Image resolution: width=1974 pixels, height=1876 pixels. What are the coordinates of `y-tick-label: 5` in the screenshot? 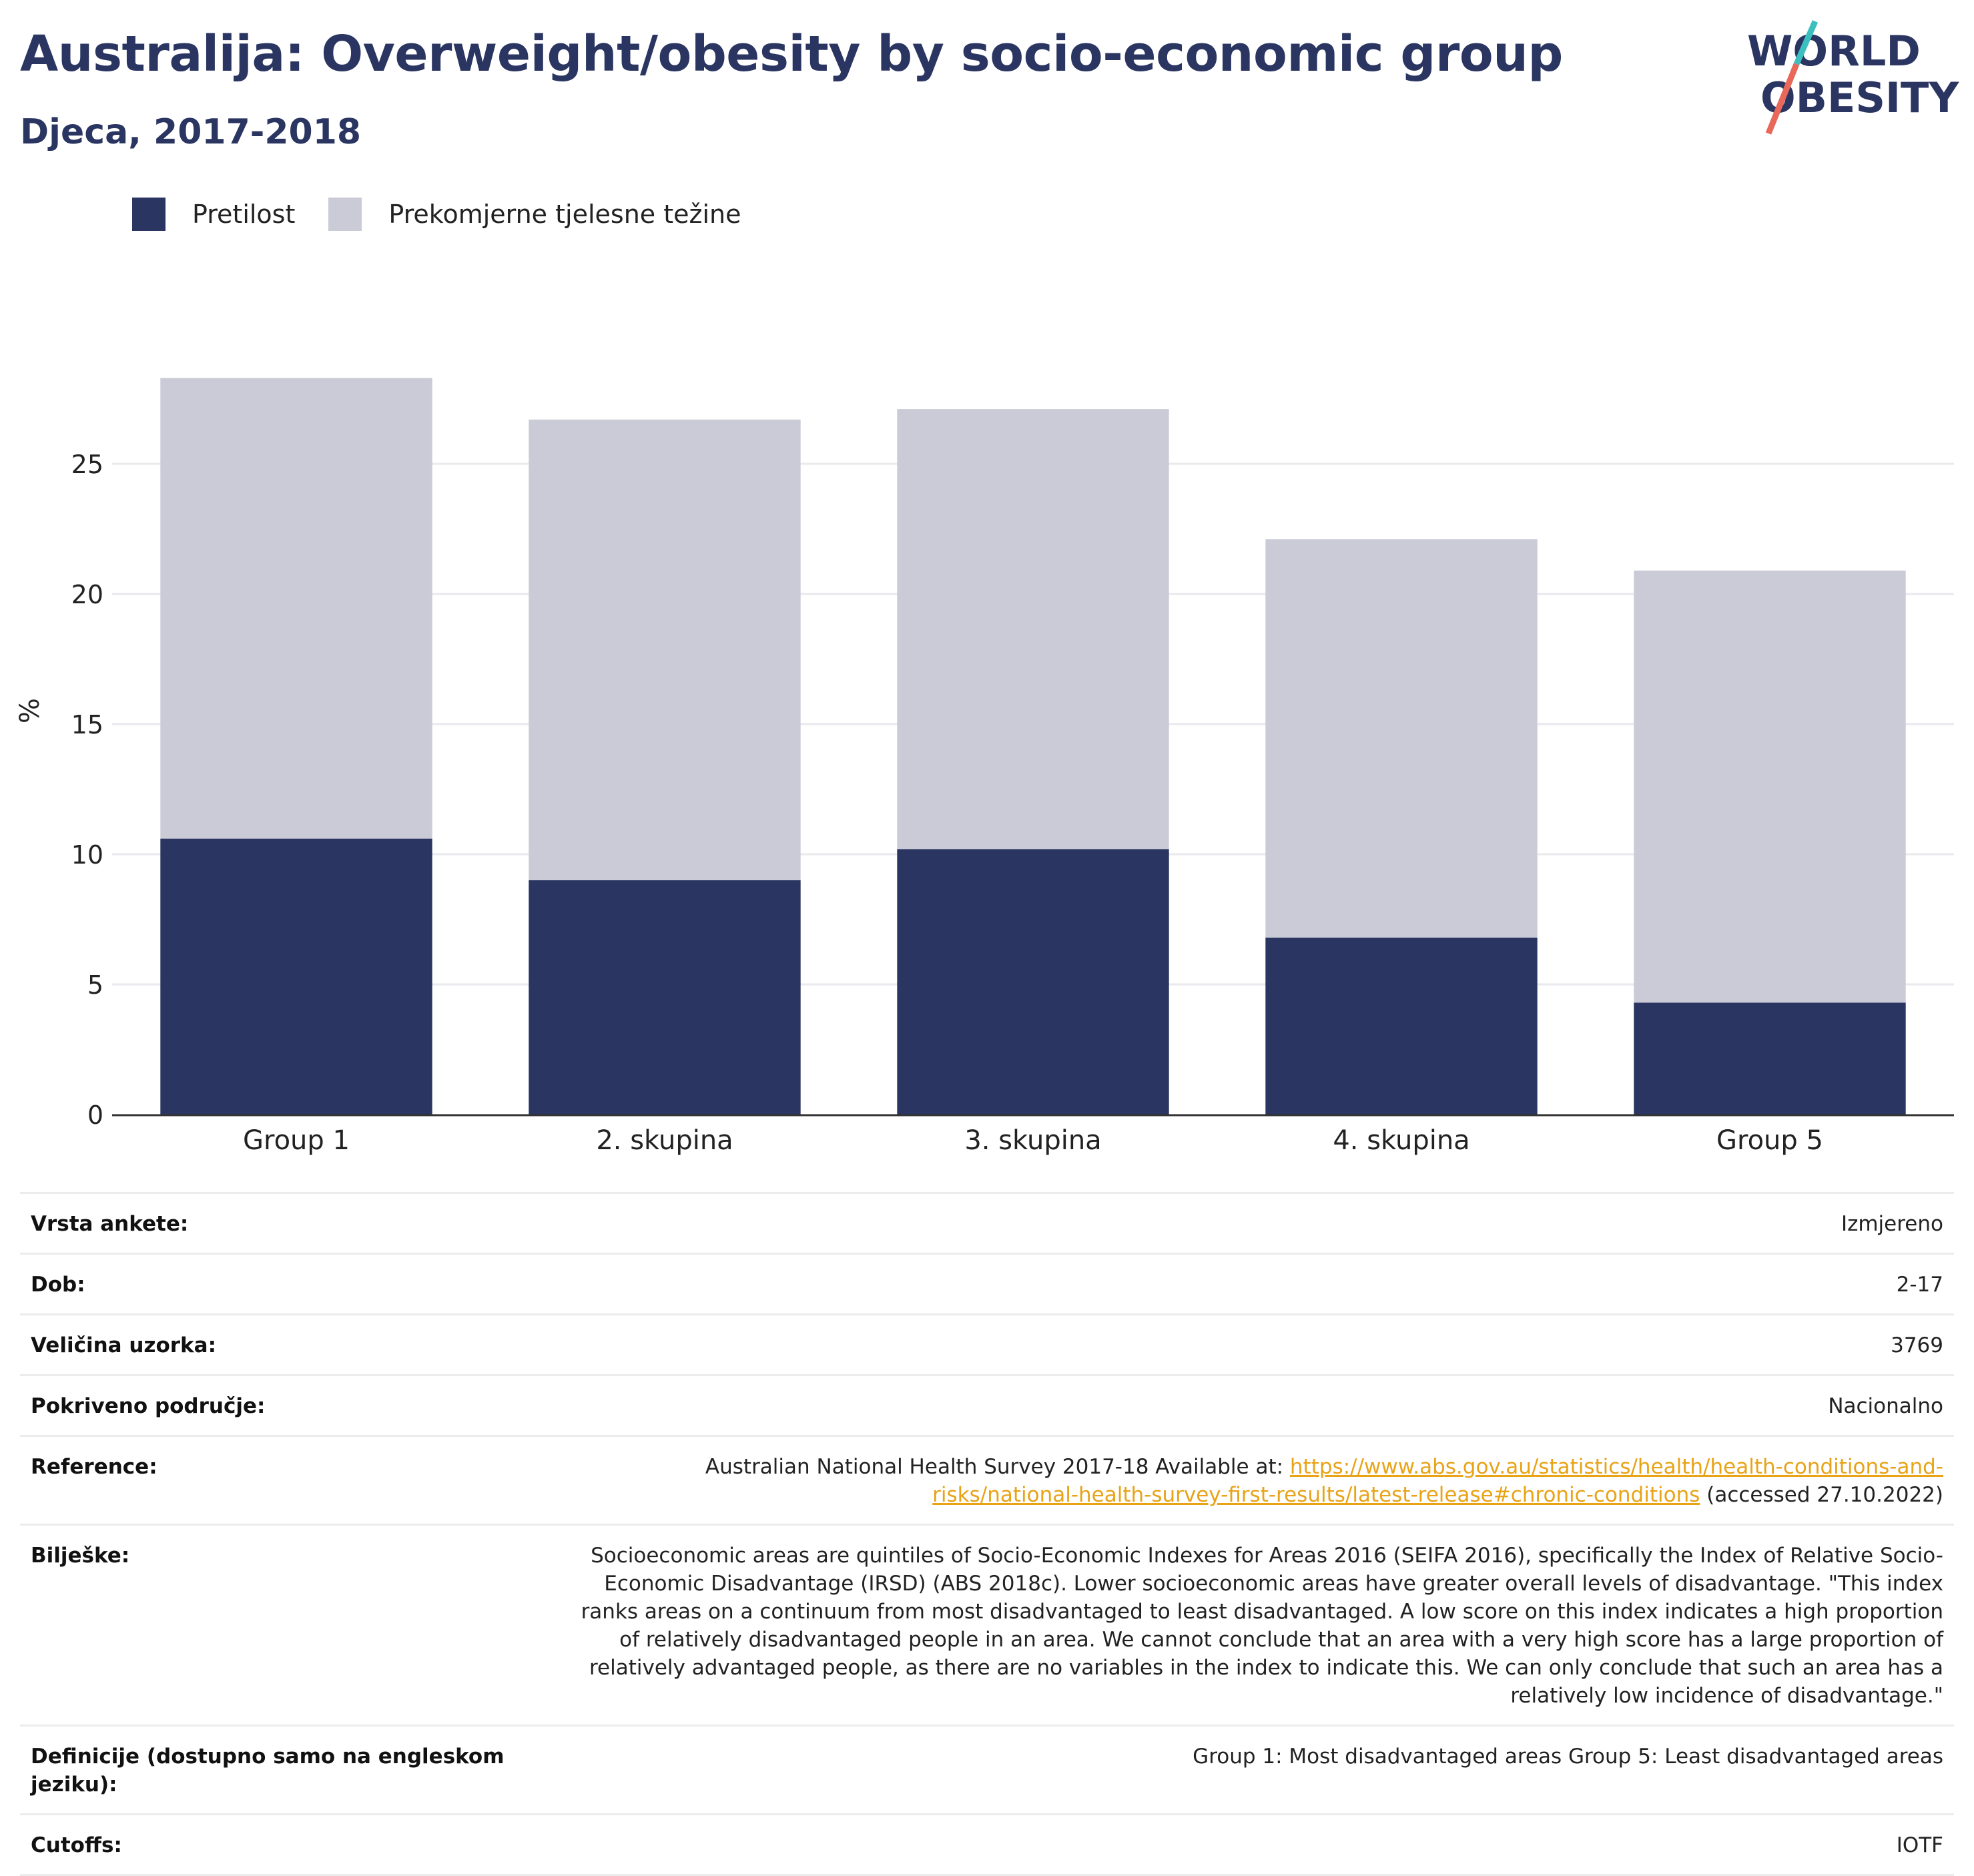 It's located at (95, 985).